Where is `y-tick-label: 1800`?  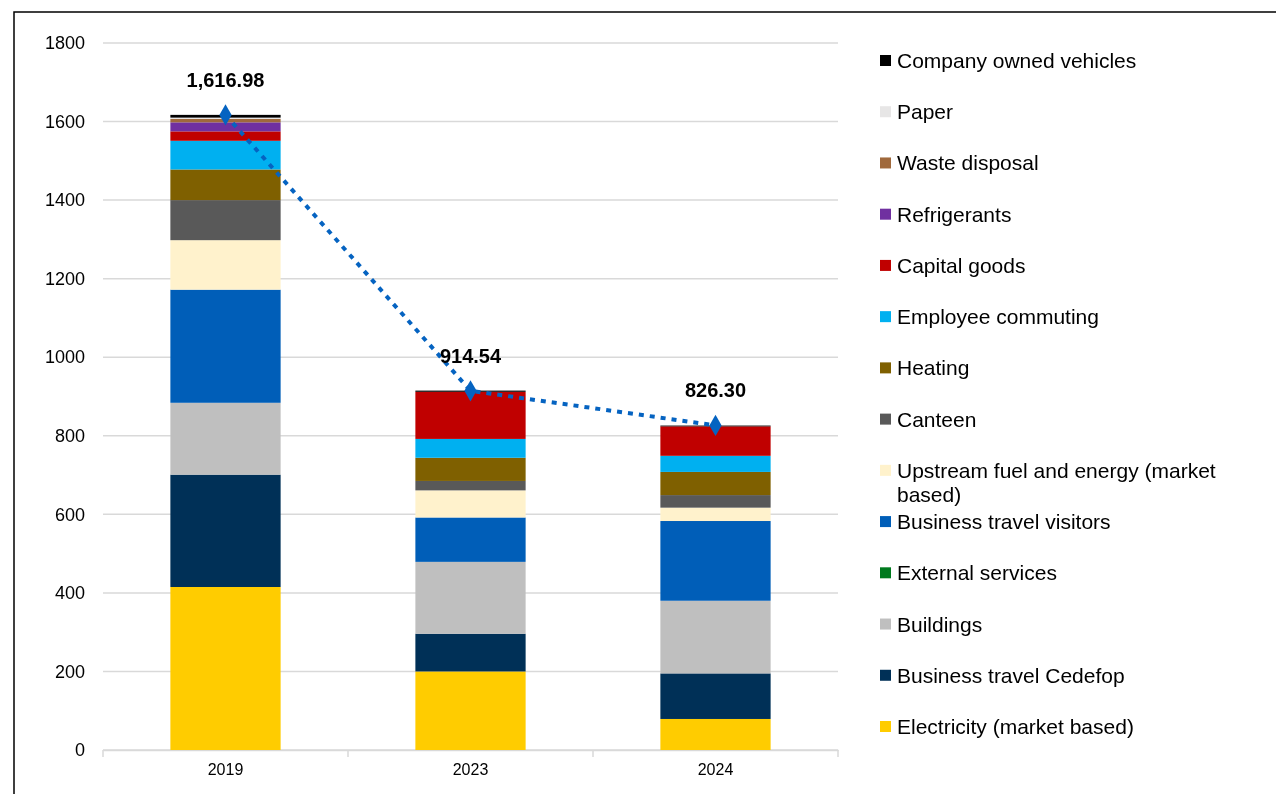 y-tick-label: 1800 is located at coordinates (64, 43).